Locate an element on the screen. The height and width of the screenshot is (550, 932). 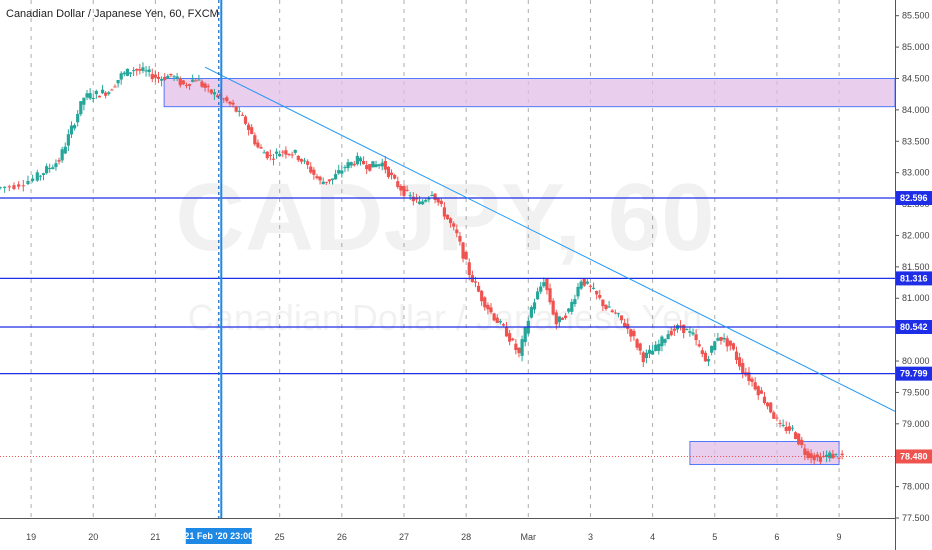
time-tick-label: 21 is located at coordinates (155, 537).